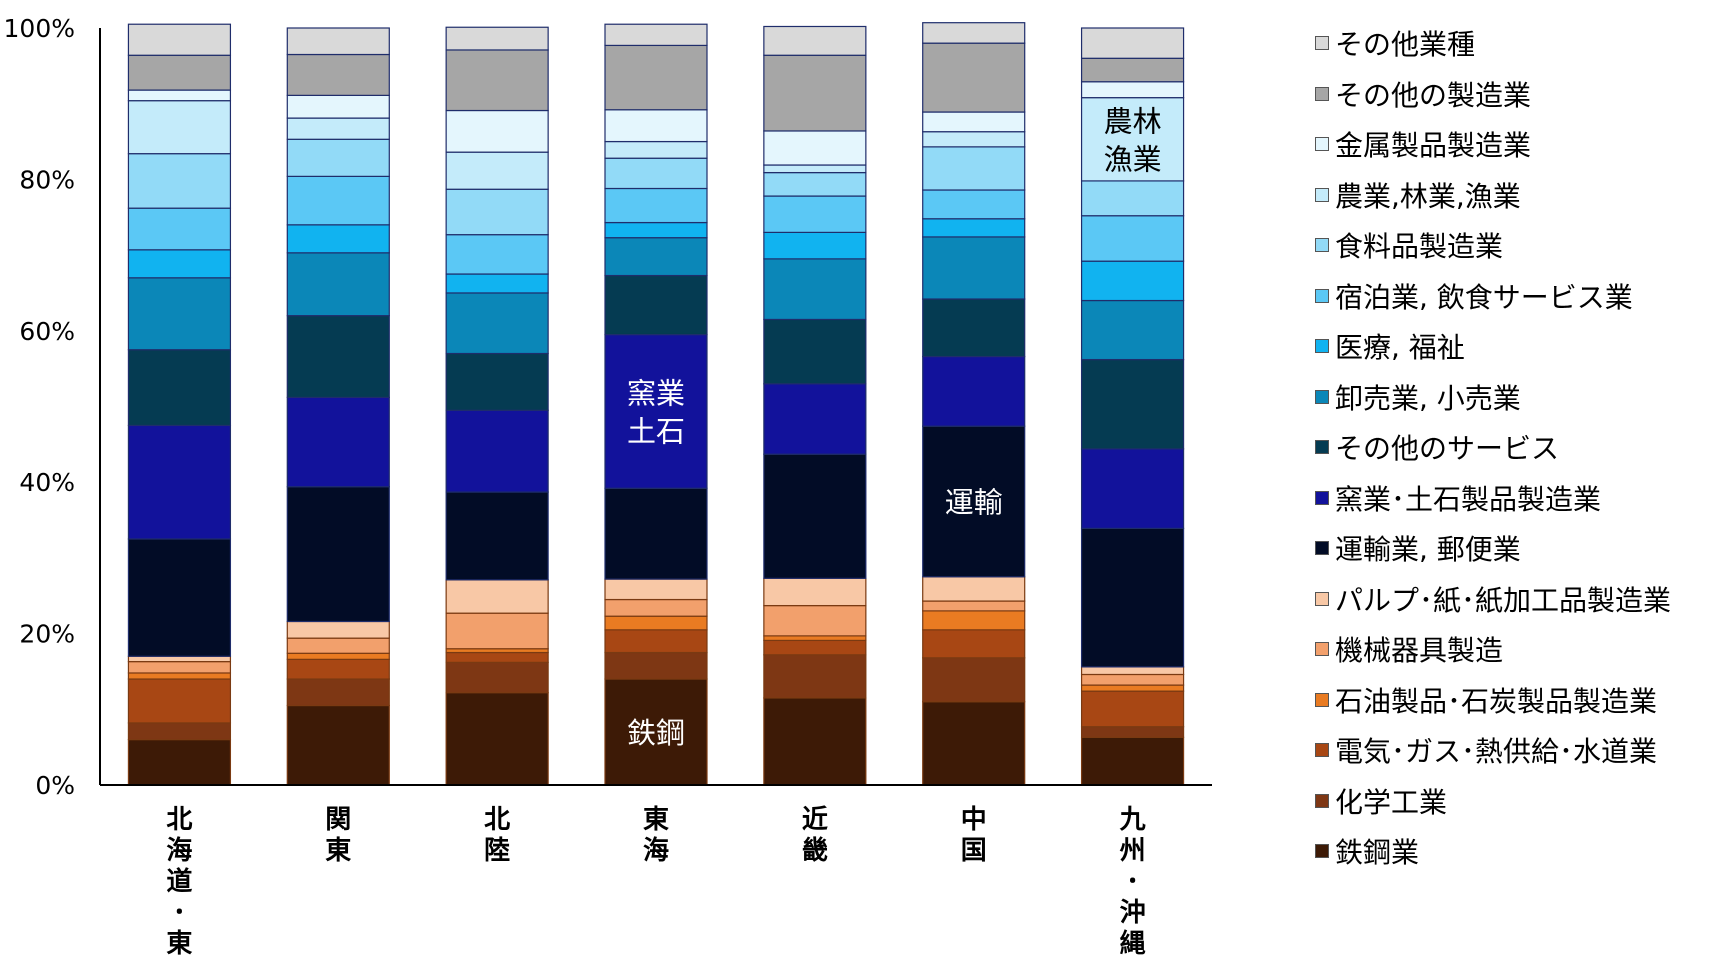 The image size is (1715, 957). I want to click on x-category-label: 近, so click(815, 820).